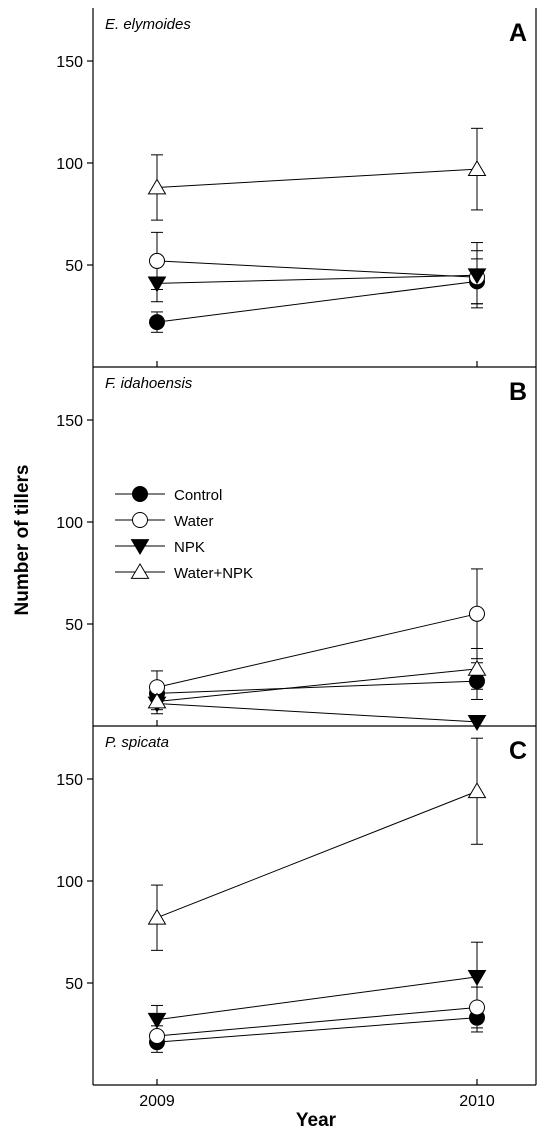  What do you see at coordinates (518, 751) in the screenshot?
I see `panel-letter: C` at bounding box center [518, 751].